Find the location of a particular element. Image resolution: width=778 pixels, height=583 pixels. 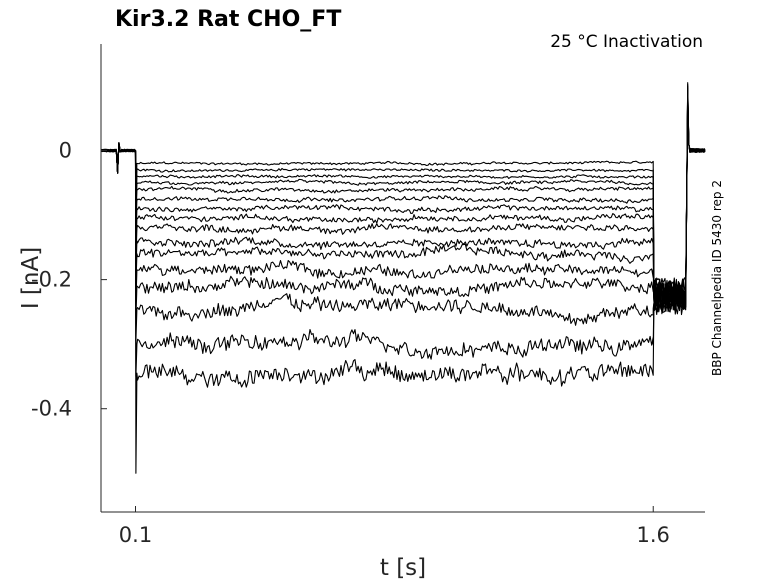

y-axis-label: I [nA] is located at coordinates (31, 278).